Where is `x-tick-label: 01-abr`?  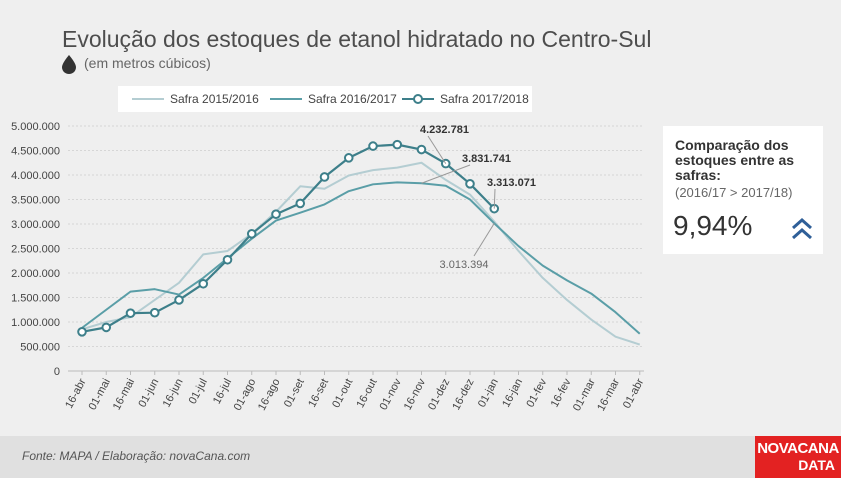 x-tick-label: 01-abr is located at coordinates (634, 393).